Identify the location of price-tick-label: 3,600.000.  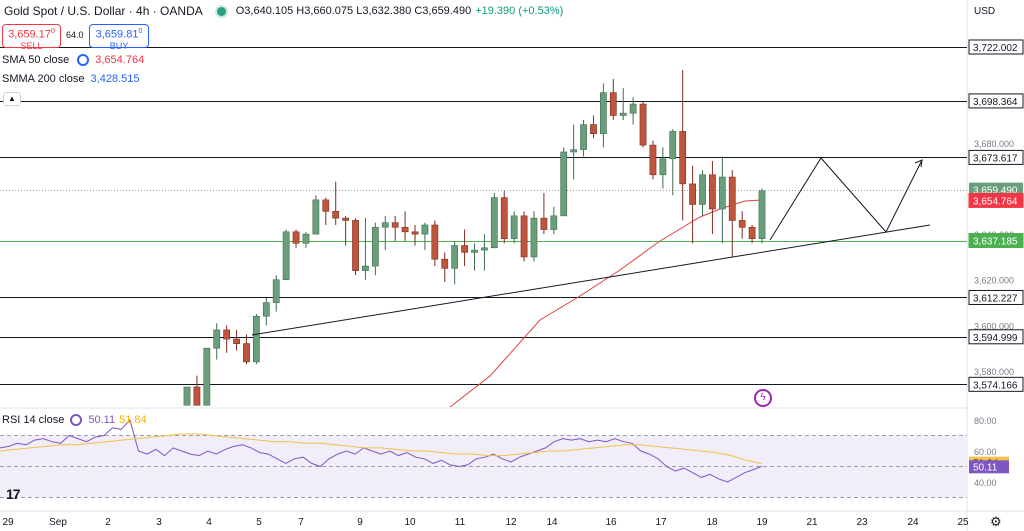
(994, 326).